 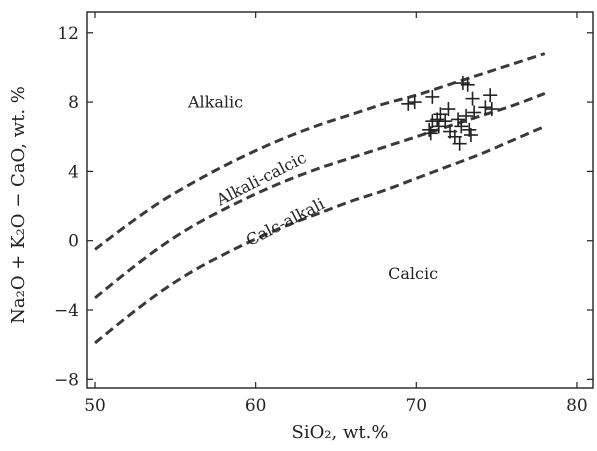 What do you see at coordinates (285, 222) in the screenshot?
I see `region-label-2: Calc-alkali` at bounding box center [285, 222].